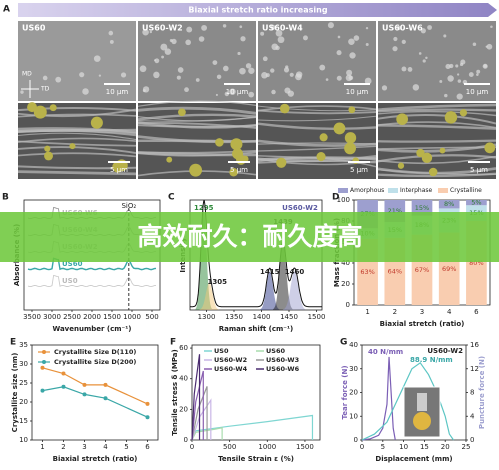 Image resolution: width=499 pixels, height=470 pixels. What do you see at coordinates (45, 89) in the screenshot?
I see `td-label: TD` at bounding box center [45, 89].